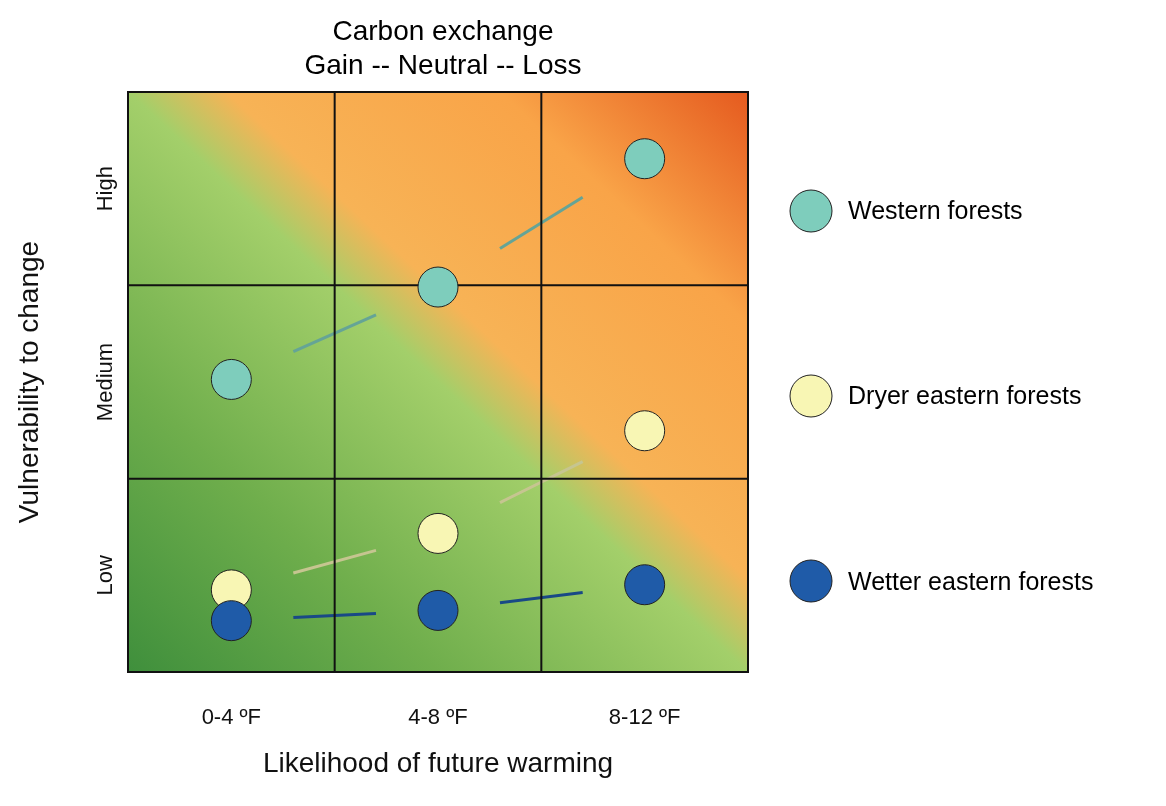  Describe the element at coordinates (438, 716) in the screenshot. I see `x-tick-label: 4-8 ºF` at that location.